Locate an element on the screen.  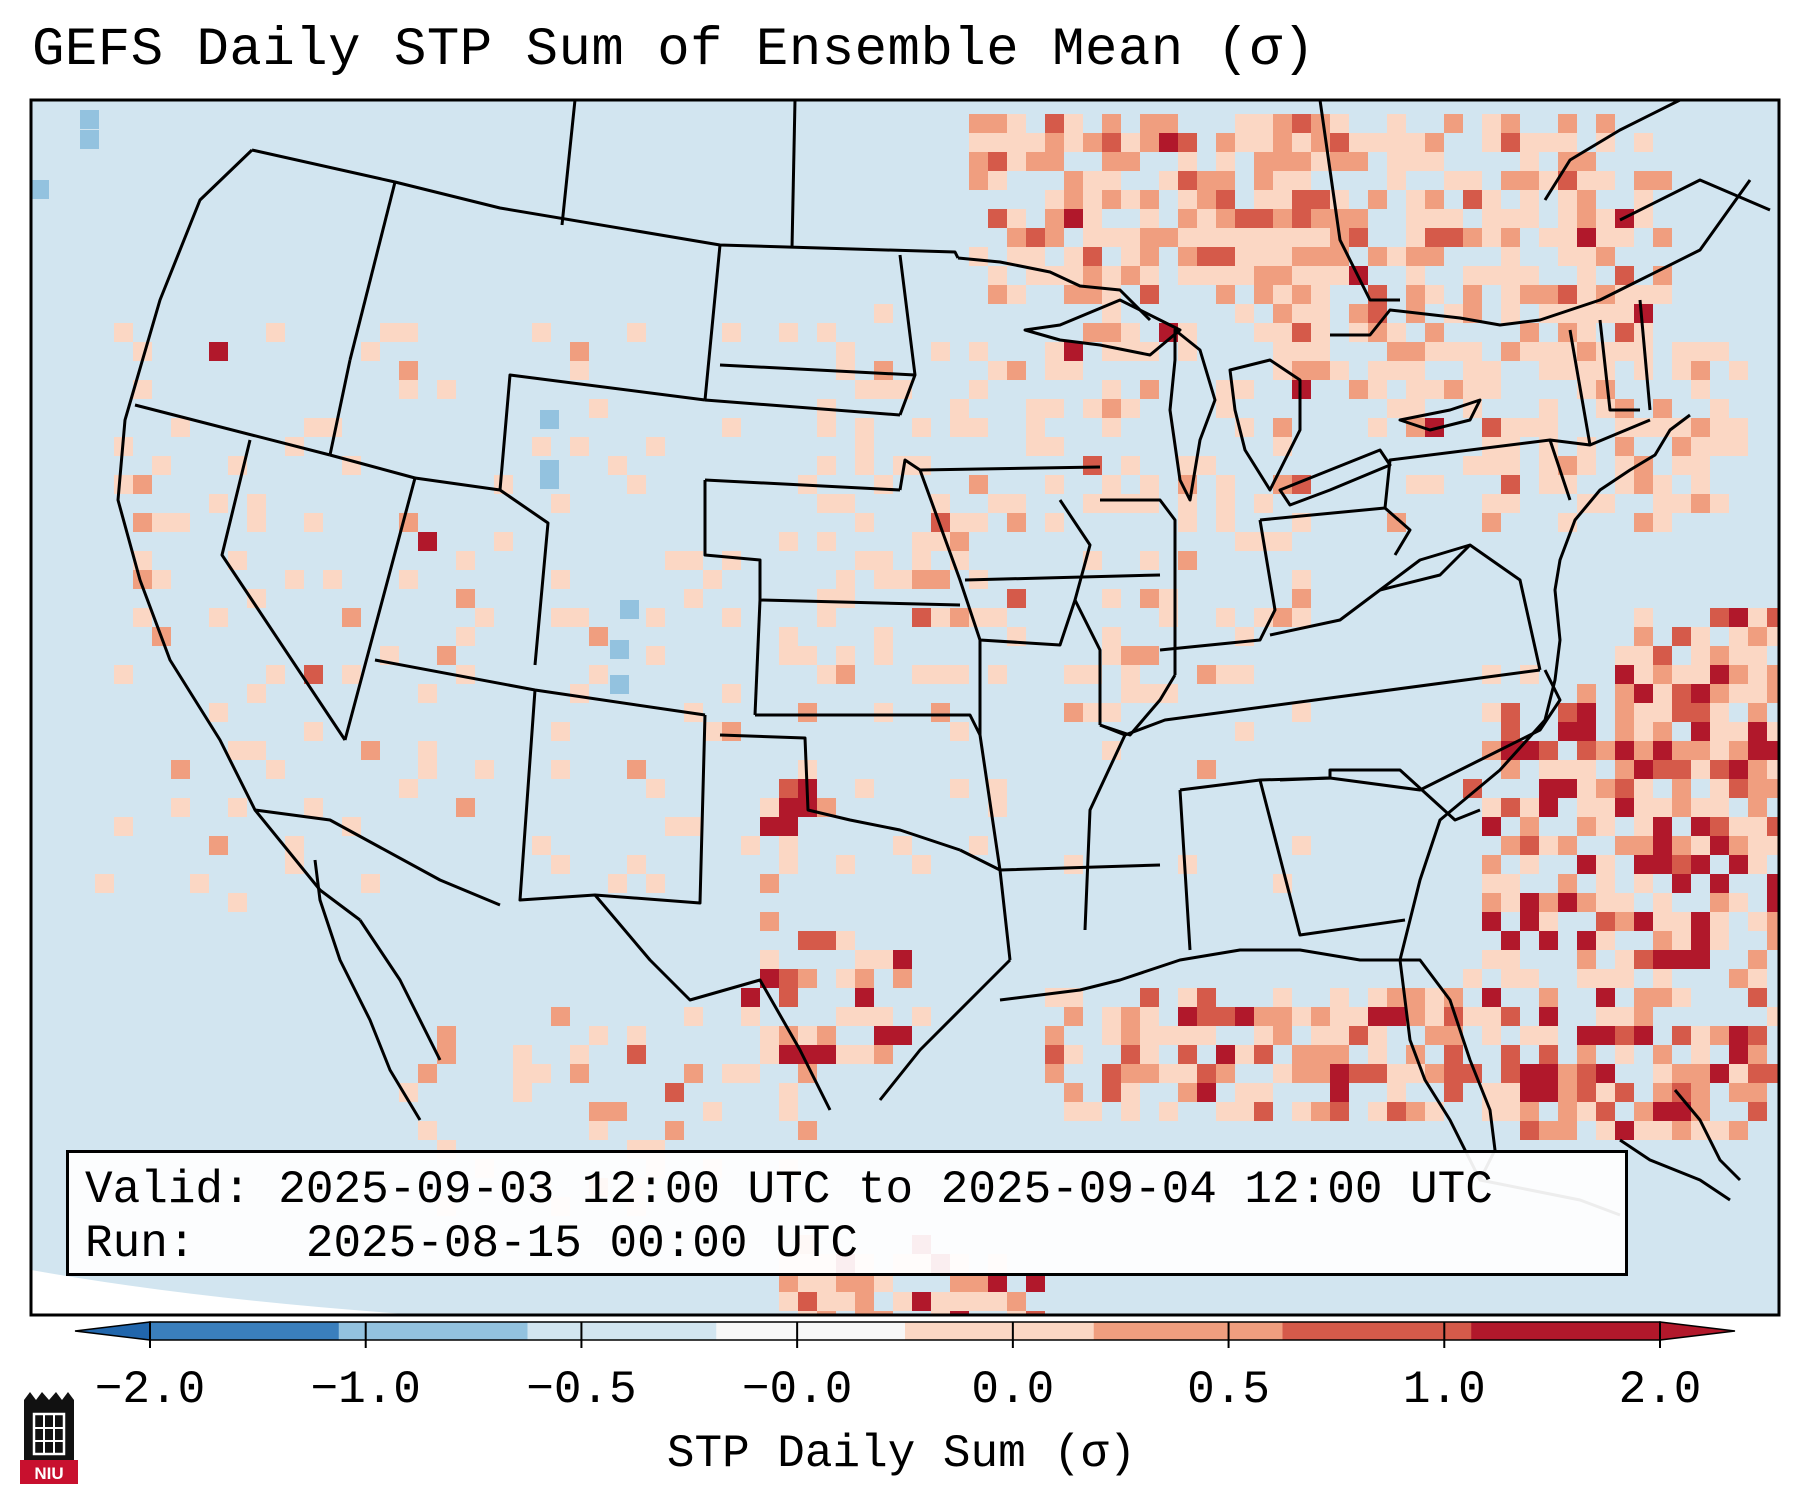
logo-lettering: NIU is located at coordinates (49, 1473).